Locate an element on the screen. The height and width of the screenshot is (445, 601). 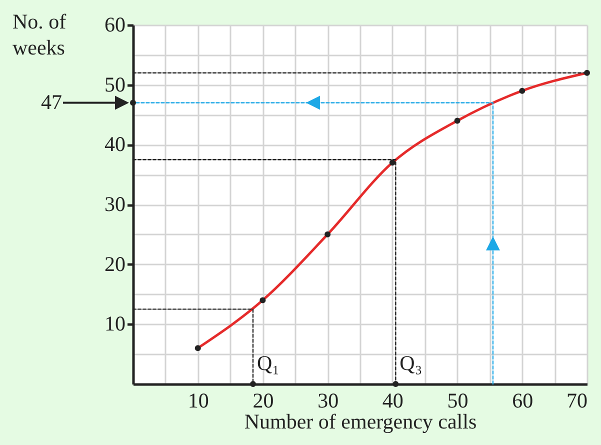
y-tick-label: 50 is located at coordinates (115, 84).